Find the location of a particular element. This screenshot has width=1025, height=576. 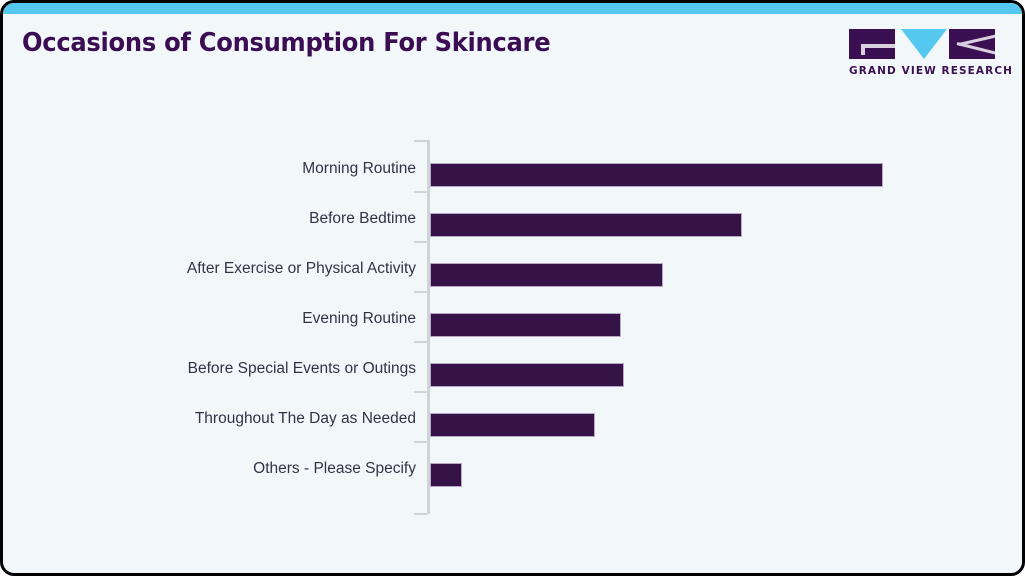

bar-row: Evening Routine is located at coordinates (512, 321).